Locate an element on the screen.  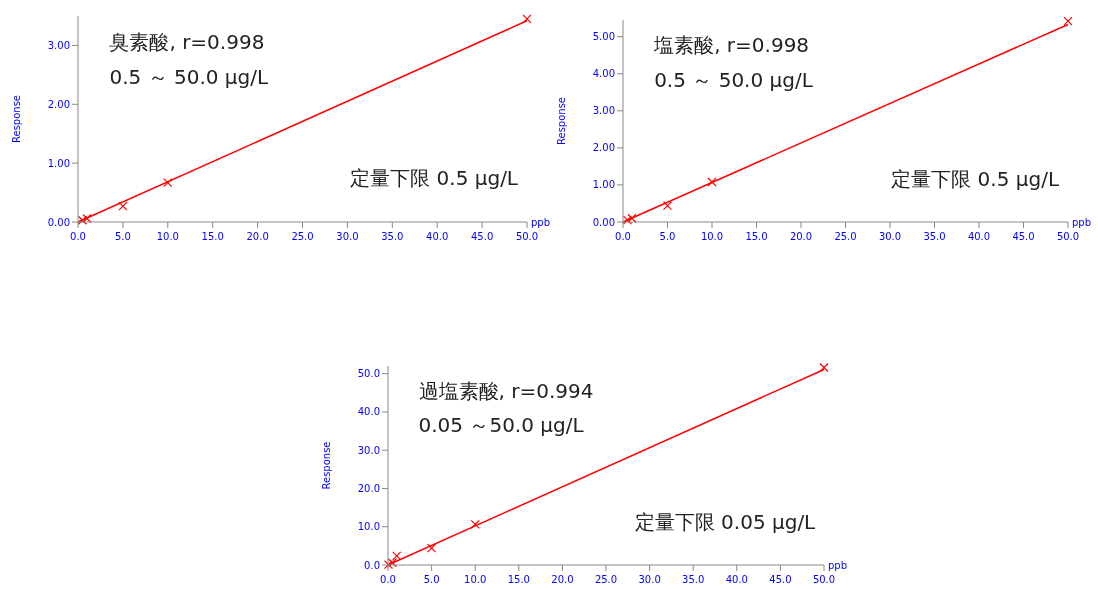
annotation: 臭素酸, r=0.998 is located at coordinates (187, 41).